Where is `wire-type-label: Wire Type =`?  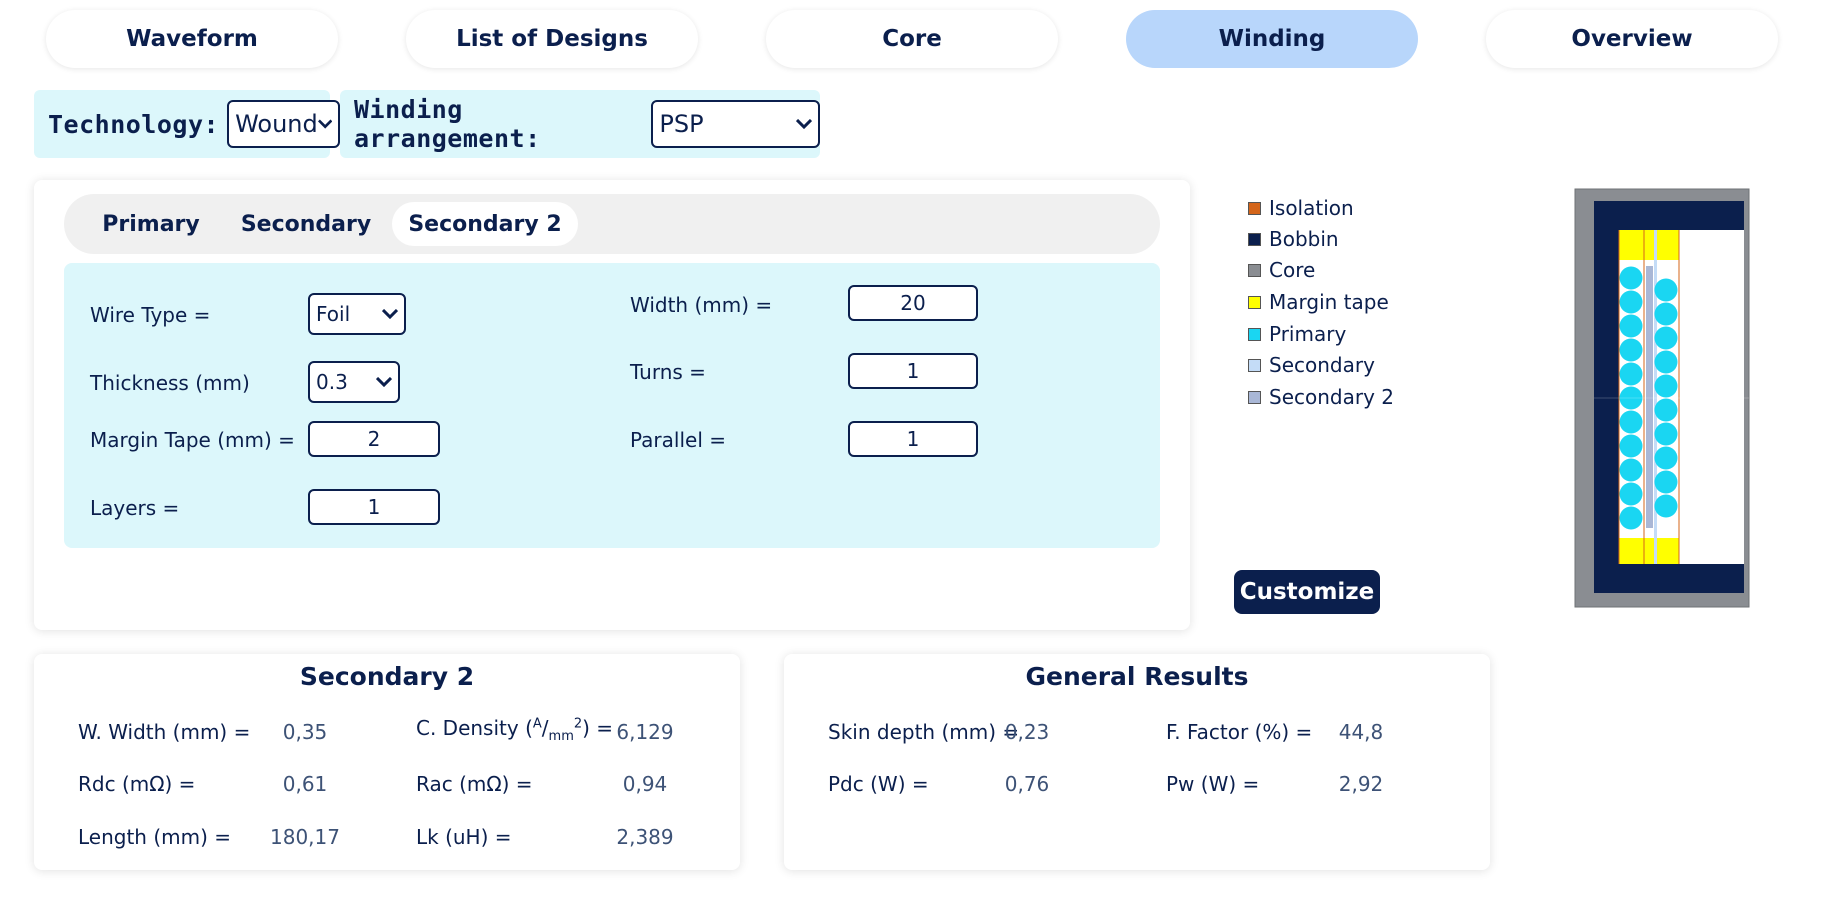 wire-type-label: Wire Type = is located at coordinates (150, 315).